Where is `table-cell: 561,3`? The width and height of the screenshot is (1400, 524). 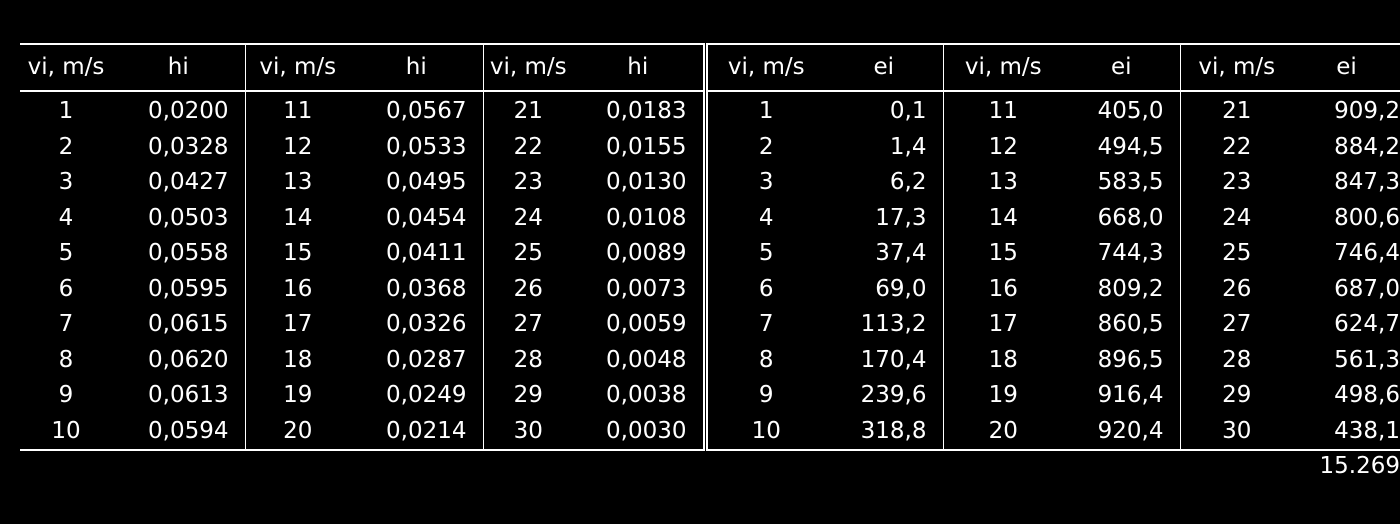 table-cell: 561,3 is located at coordinates (1367, 359).